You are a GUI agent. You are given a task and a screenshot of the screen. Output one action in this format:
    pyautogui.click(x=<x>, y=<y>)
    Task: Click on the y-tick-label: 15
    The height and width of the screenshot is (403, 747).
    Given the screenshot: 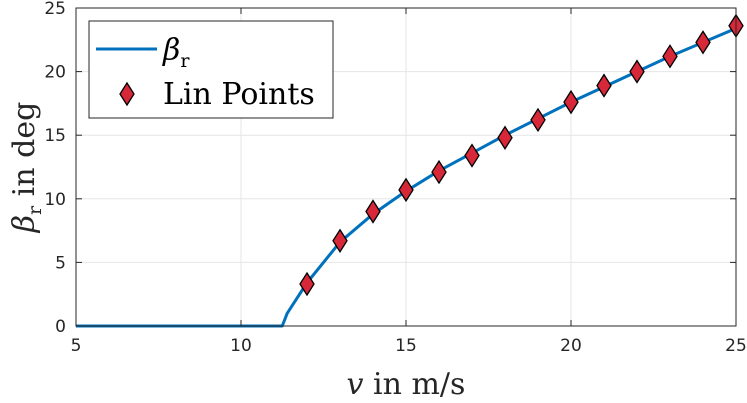 What is the action you would take?
    pyautogui.click(x=55, y=136)
    